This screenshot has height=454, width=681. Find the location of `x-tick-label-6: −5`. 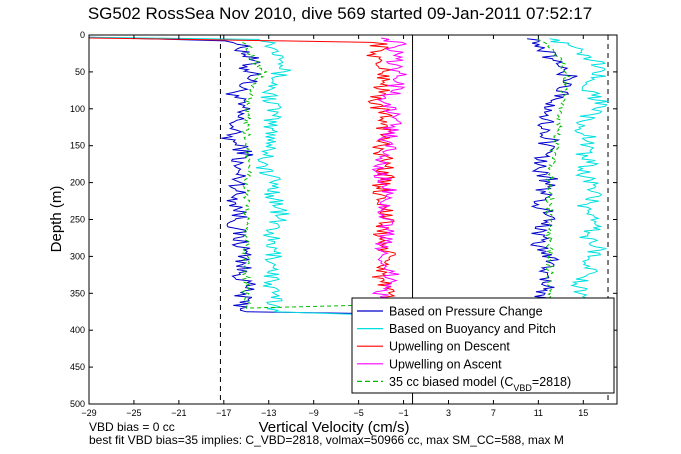

x-tick-label-6: −5 is located at coordinates (358, 413).